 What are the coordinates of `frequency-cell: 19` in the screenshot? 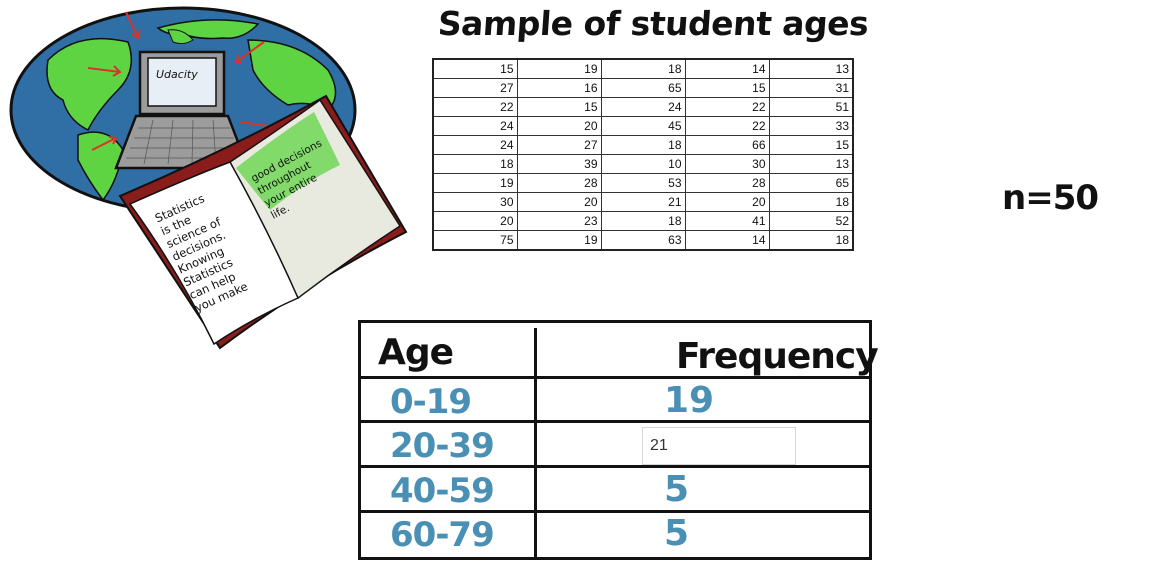 It's located at (689, 400).